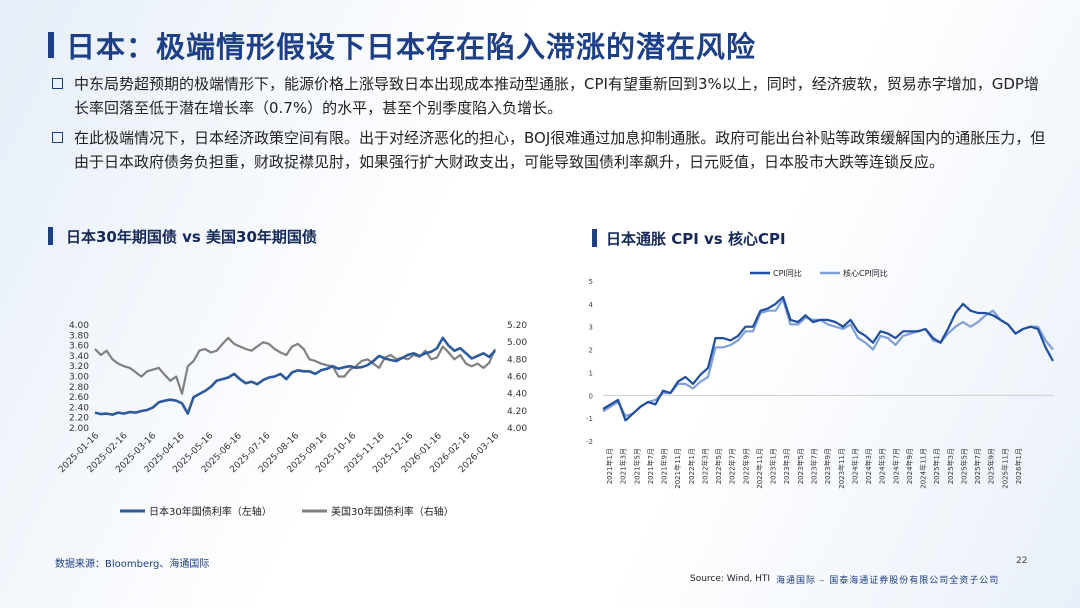 This screenshot has width=1080, height=608. Describe the element at coordinates (696, 239) in the screenshot. I see `right-chart-title: 日本通胀 CPI vs 核心CPI` at that location.